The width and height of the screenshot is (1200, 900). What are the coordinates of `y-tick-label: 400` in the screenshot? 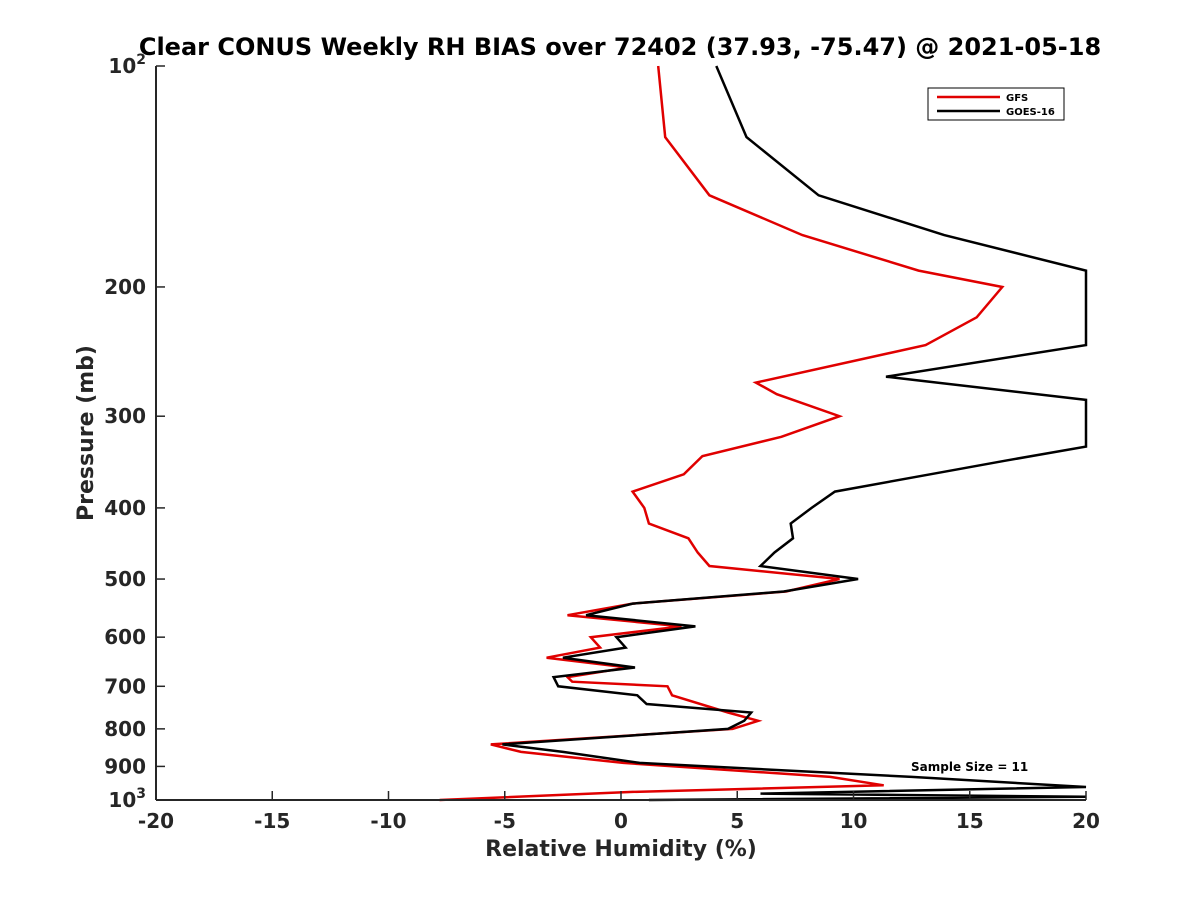 It's located at (125, 508).